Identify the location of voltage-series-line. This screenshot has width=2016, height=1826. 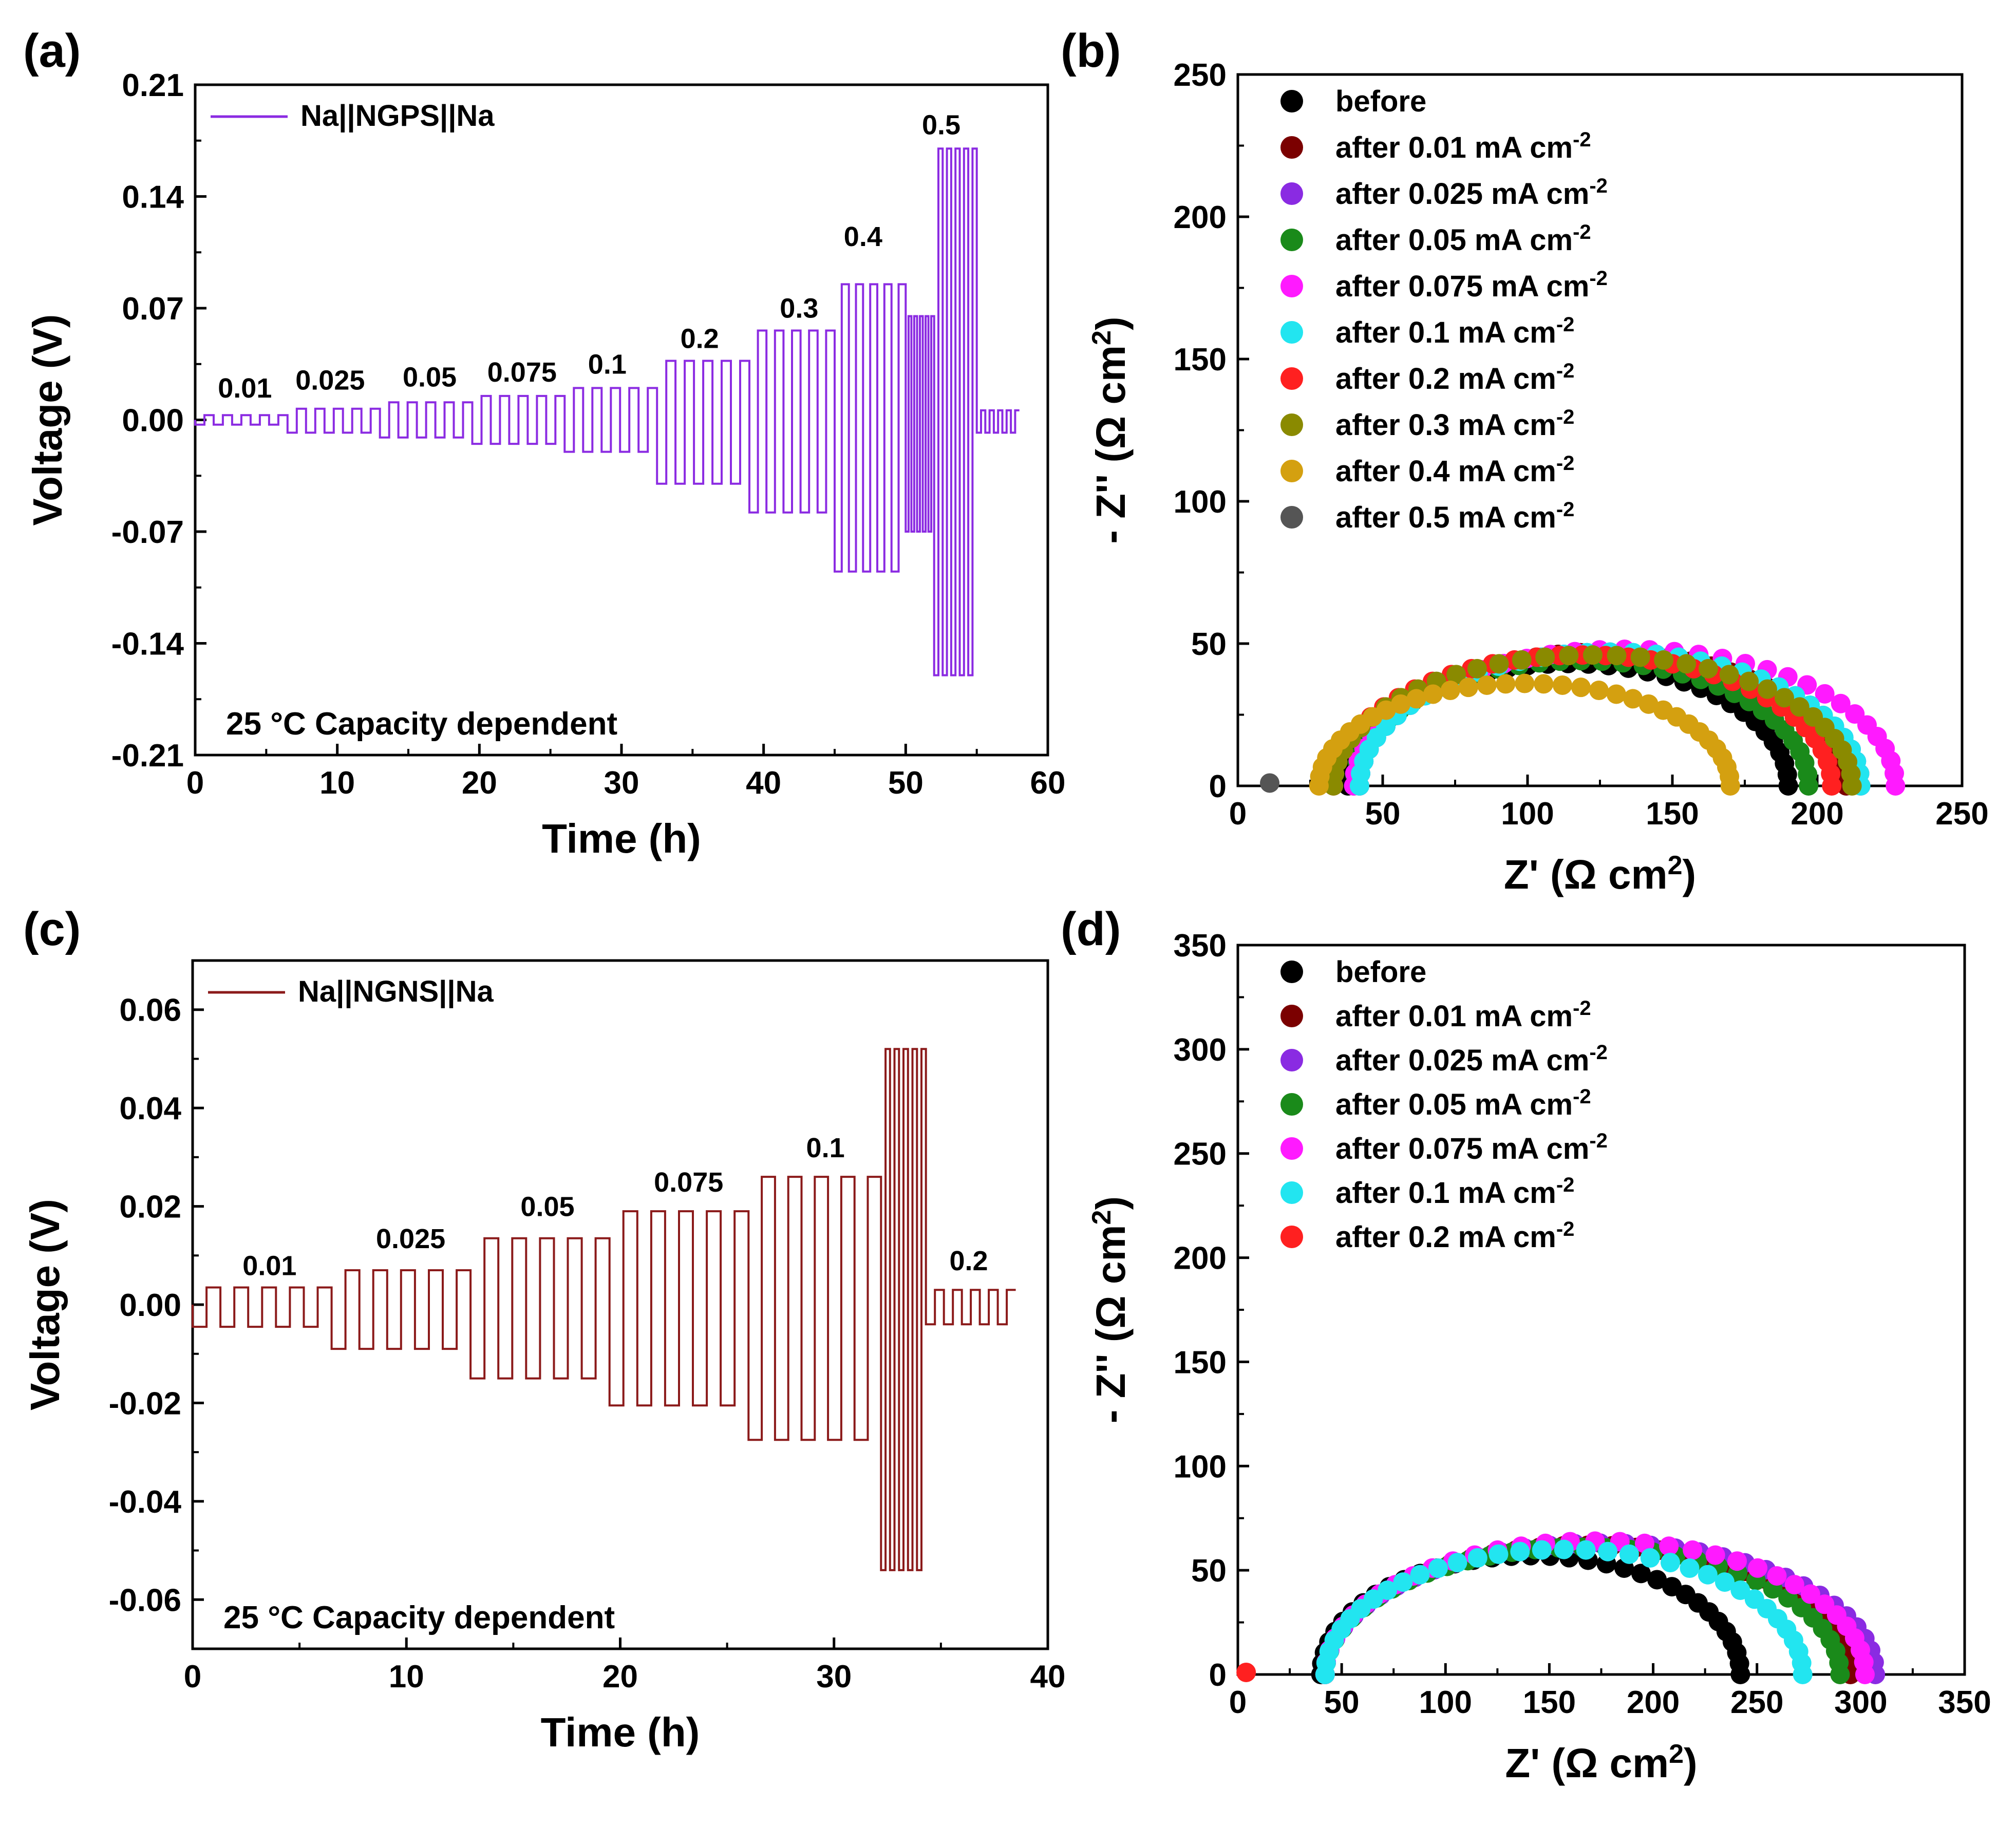
(607, 411).